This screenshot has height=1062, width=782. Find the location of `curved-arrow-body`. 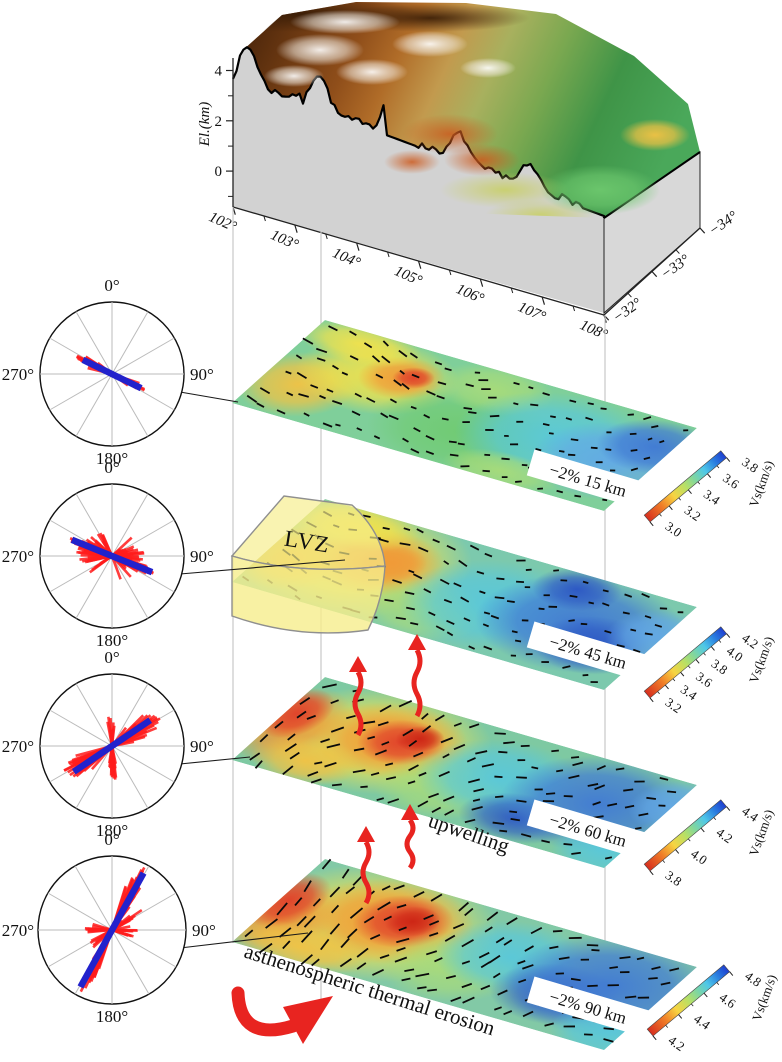

curved-arrow-body is located at coordinates (265, 1011).